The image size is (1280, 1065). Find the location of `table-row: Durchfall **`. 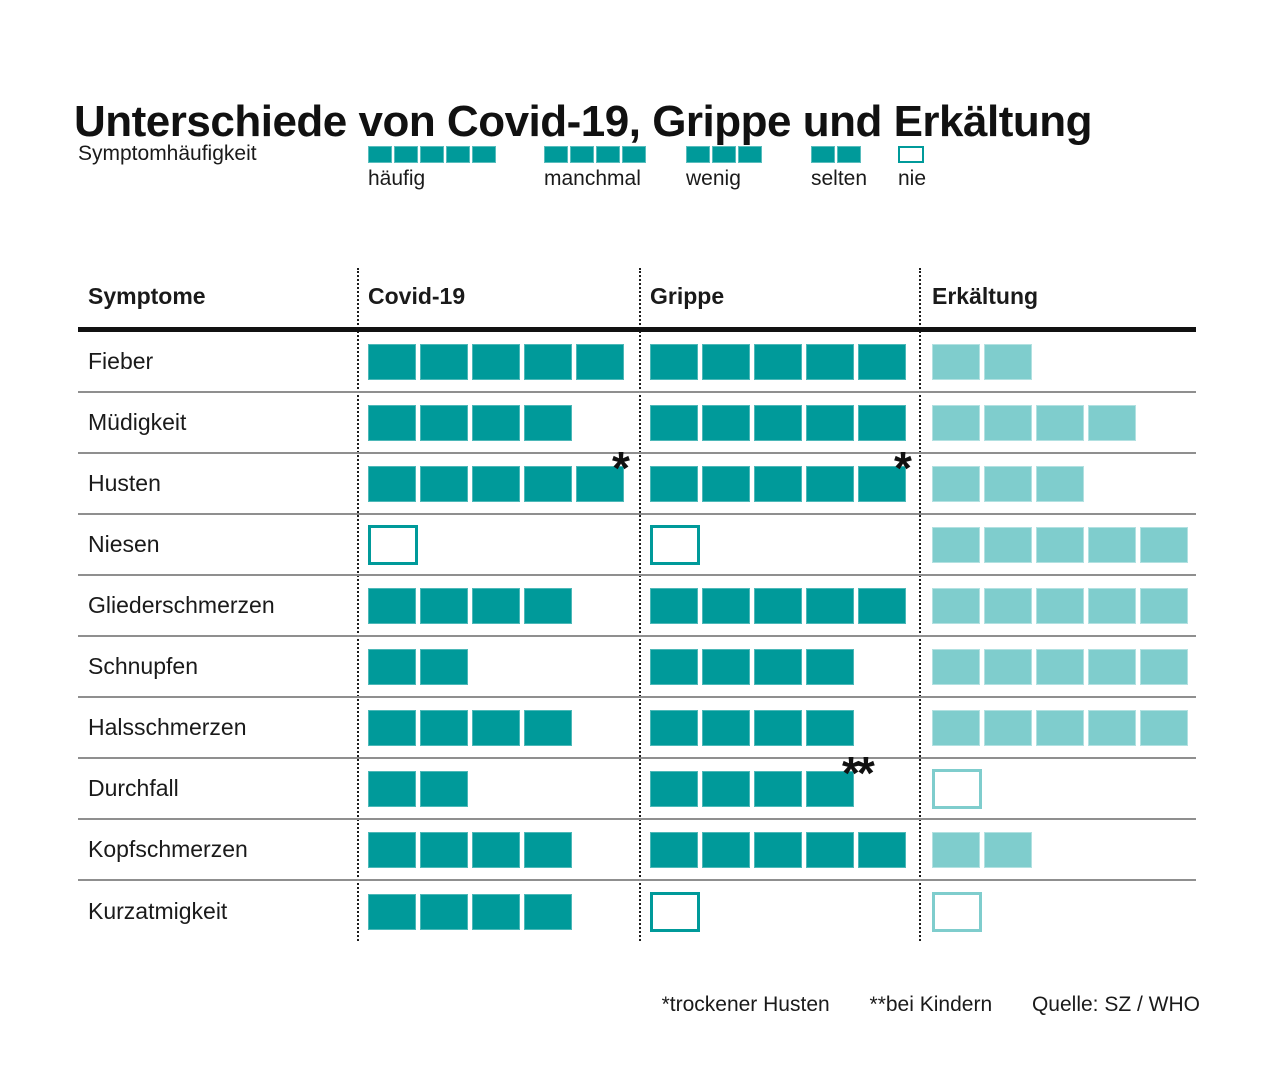

table-row: Durchfall ** is located at coordinates (637, 785).